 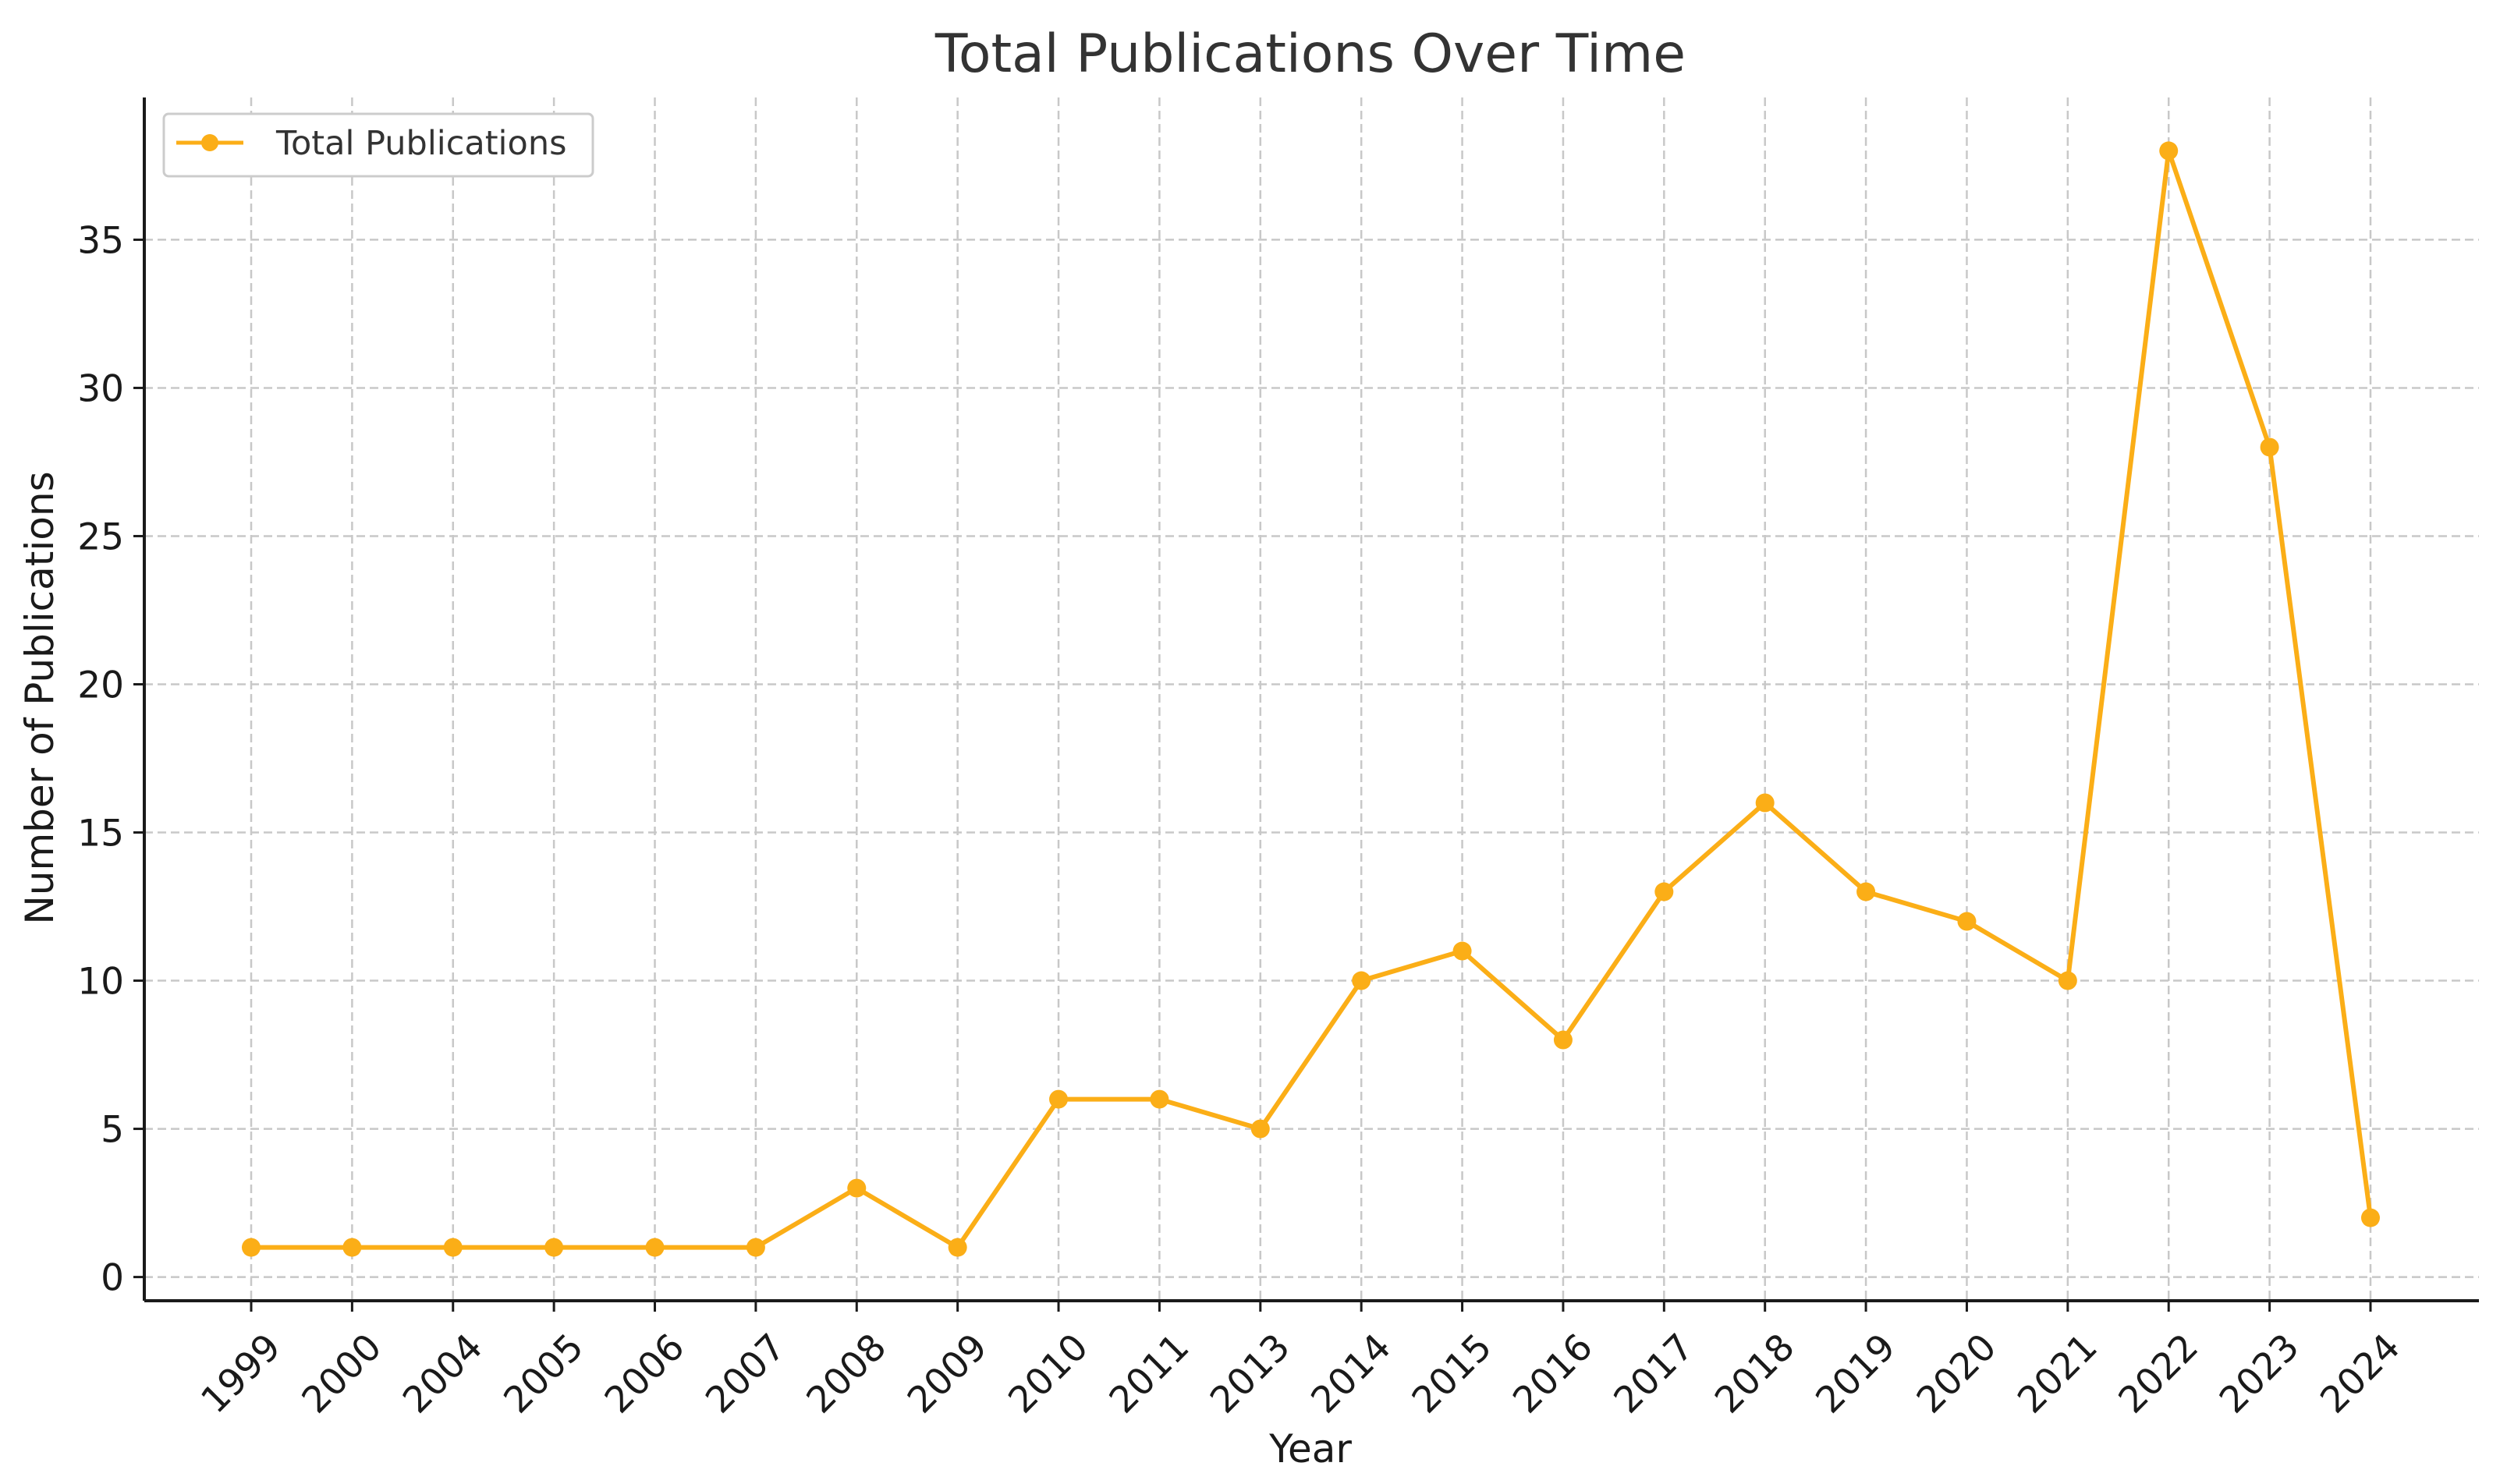 I want to click on data-point-1999, so click(x=251, y=1247).